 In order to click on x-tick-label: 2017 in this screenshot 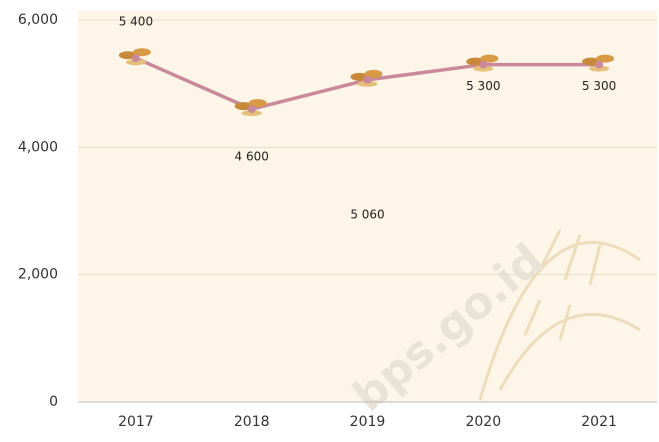, I will do `click(136, 422)`.